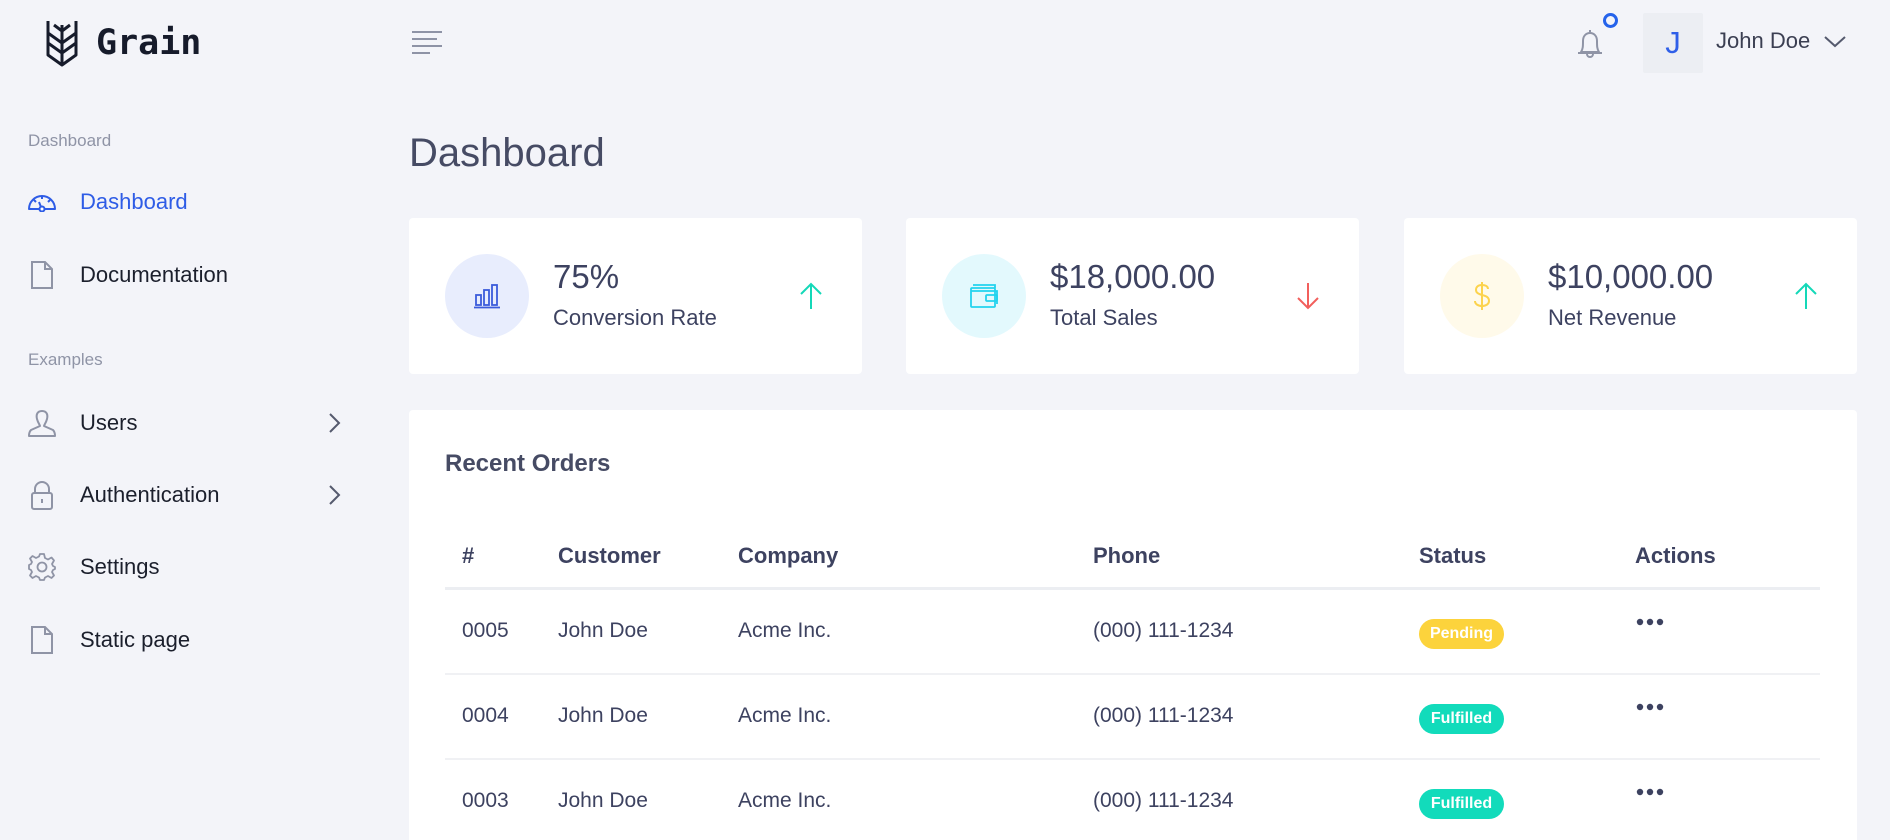 This screenshot has height=840, width=1890. I want to click on stat-card-conversion-rate: 75% Conversion Rate, so click(635, 296).